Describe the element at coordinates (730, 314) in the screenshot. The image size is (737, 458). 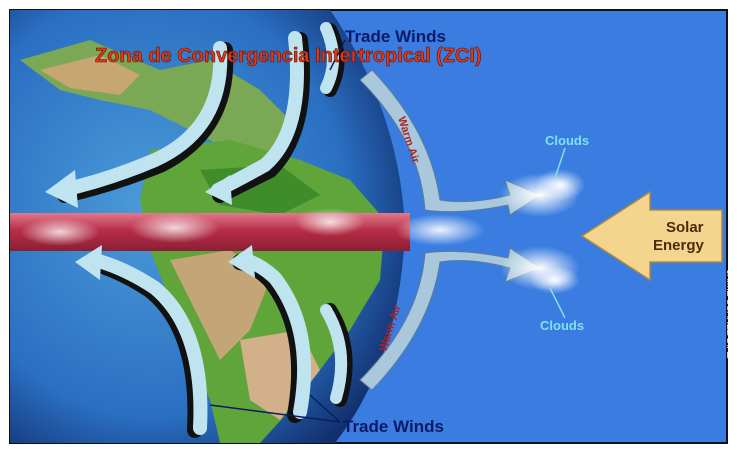
I see `photo-credit: JAIME SUAREZ DIAZ` at that location.